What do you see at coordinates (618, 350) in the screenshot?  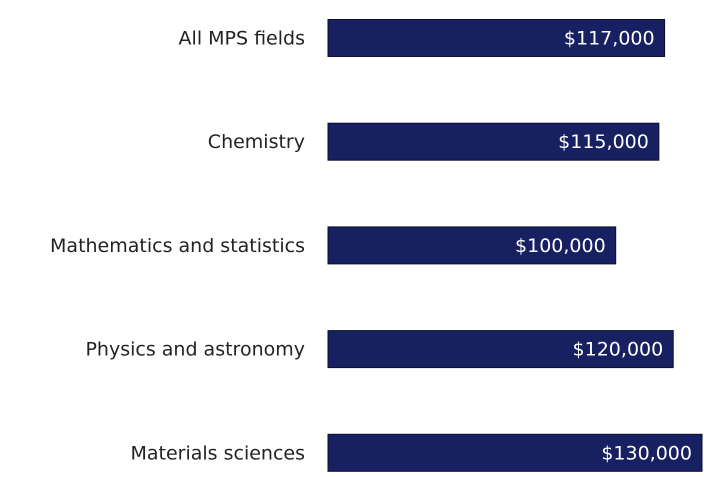 I see `value-label: $120,000` at bounding box center [618, 350].